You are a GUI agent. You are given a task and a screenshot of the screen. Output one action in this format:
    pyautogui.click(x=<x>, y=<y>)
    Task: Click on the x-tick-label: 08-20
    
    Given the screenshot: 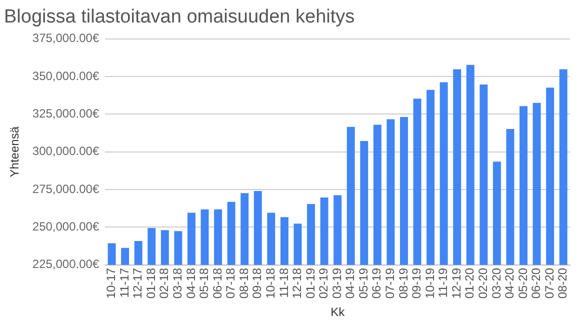 What is the action you would take?
    pyautogui.click(x=563, y=283)
    